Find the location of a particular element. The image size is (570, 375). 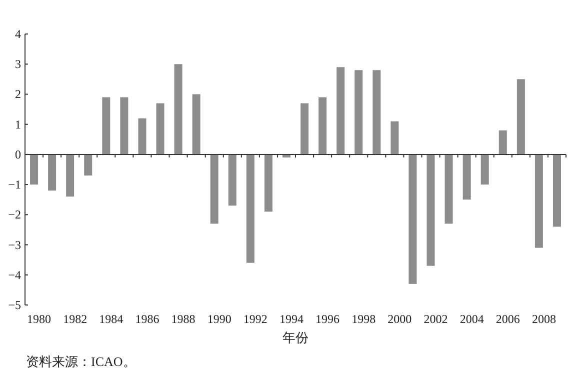

x-tick-label: 2006 is located at coordinates (508, 319).